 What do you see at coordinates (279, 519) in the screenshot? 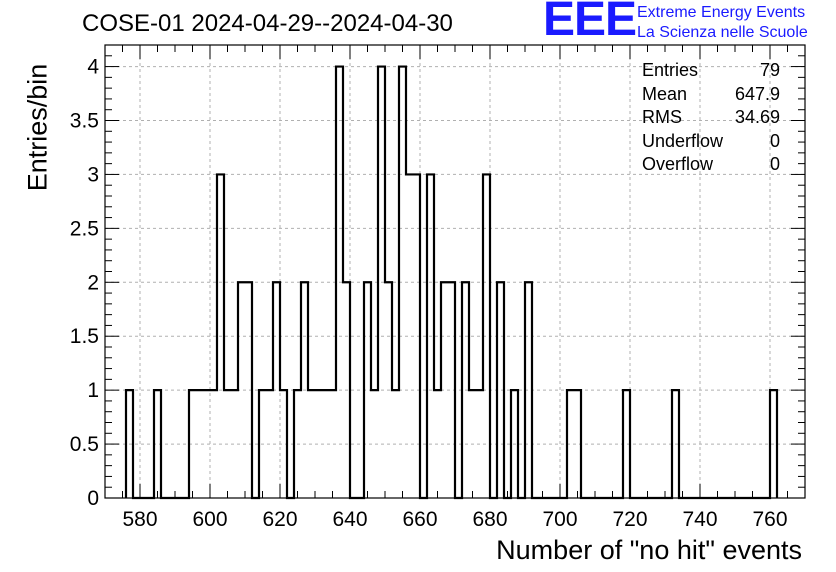
I see `x-tick-label: 620` at bounding box center [279, 519].